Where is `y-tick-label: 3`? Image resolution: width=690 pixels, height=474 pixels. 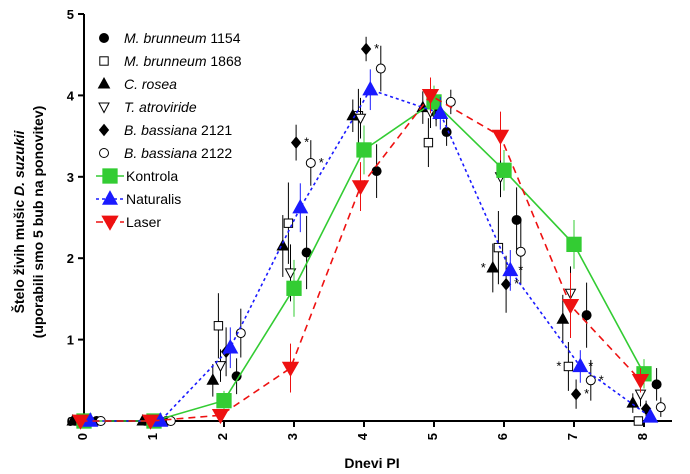 y-tick-label: 3 is located at coordinates (70, 177).